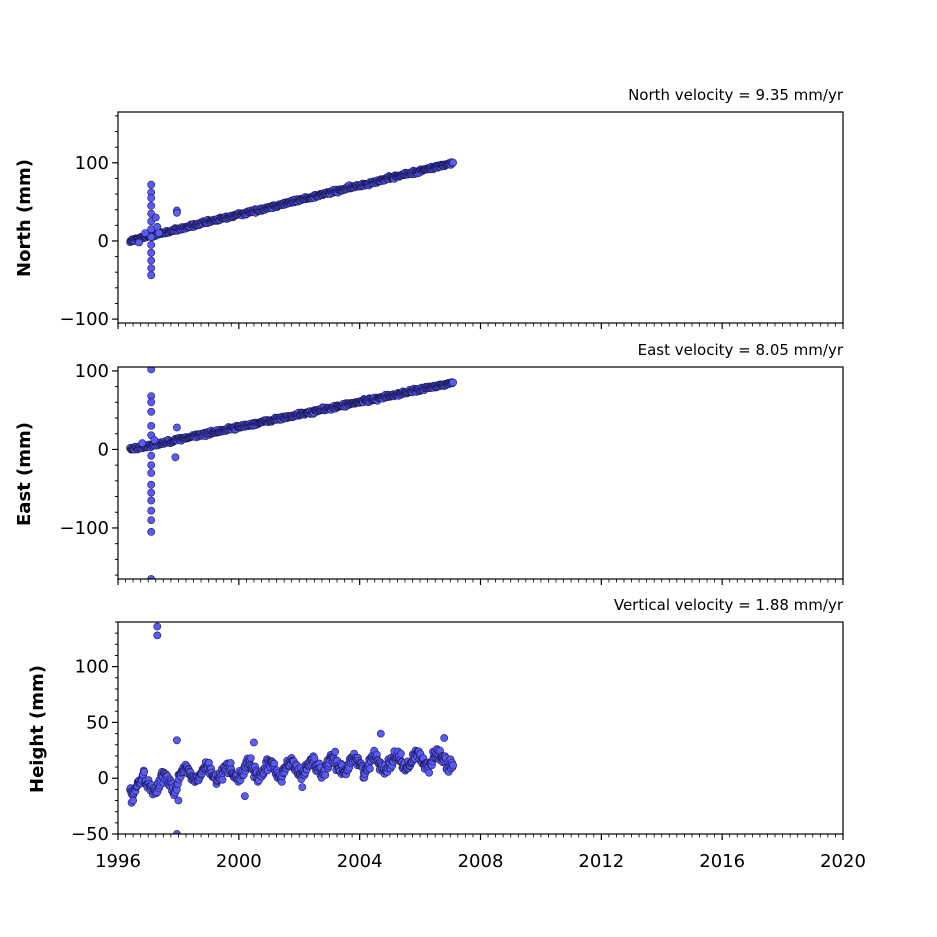  What do you see at coordinates (239, 861) in the screenshot?
I see `x-tick-label: 2000` at bounding box center [239, 861].